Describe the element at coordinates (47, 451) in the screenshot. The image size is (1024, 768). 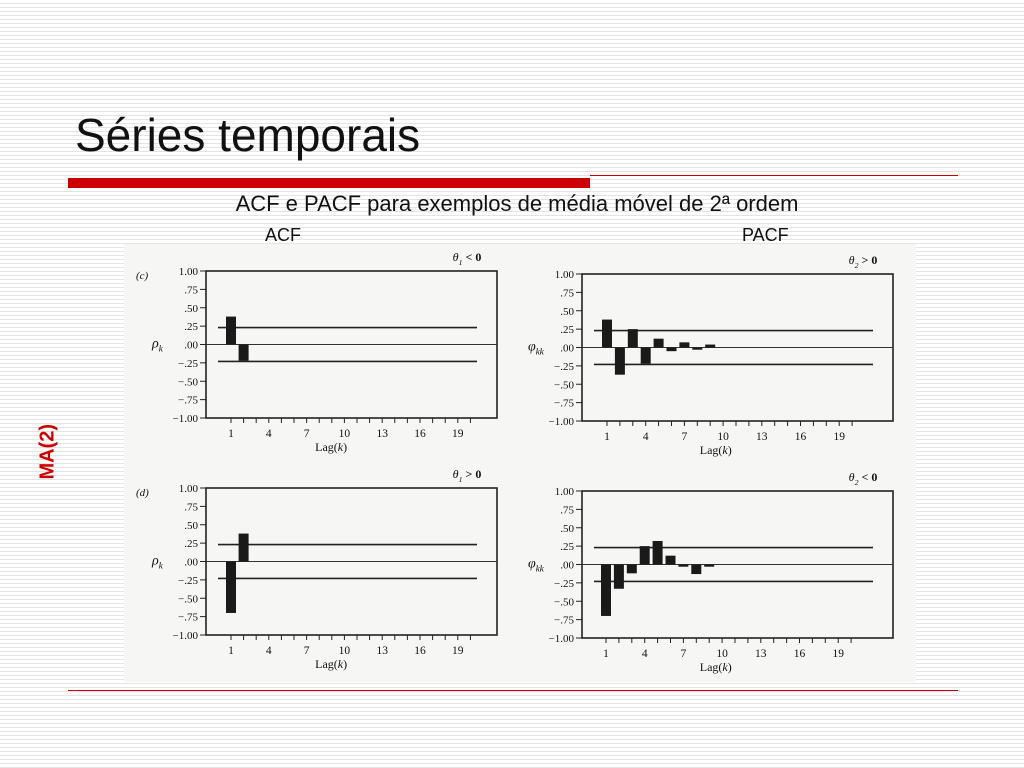
I see `model-side-label: MA(2)` at that location.